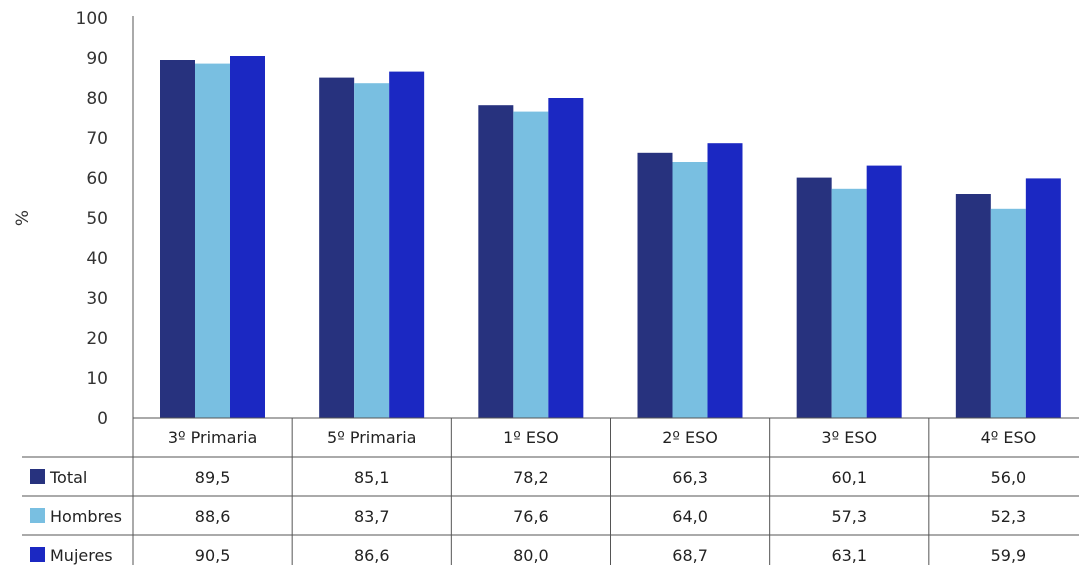  What do you see at coordinates (849, 555) in the screenshot?
I see `data-table-cell: 63,1` at bounding box center [849, 555].